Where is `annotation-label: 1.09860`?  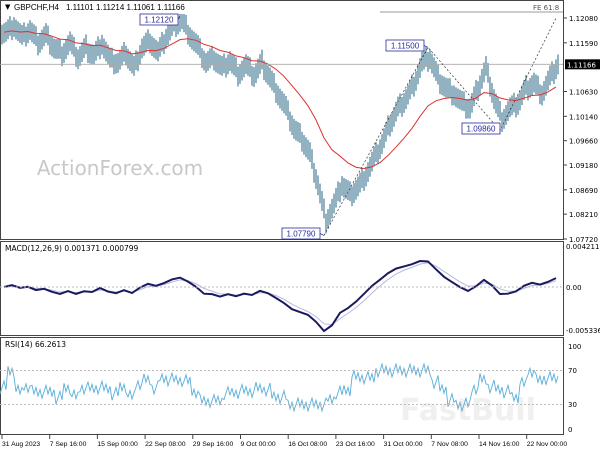 annotation-label: 1.09860 is located at coordinates (481, 129).